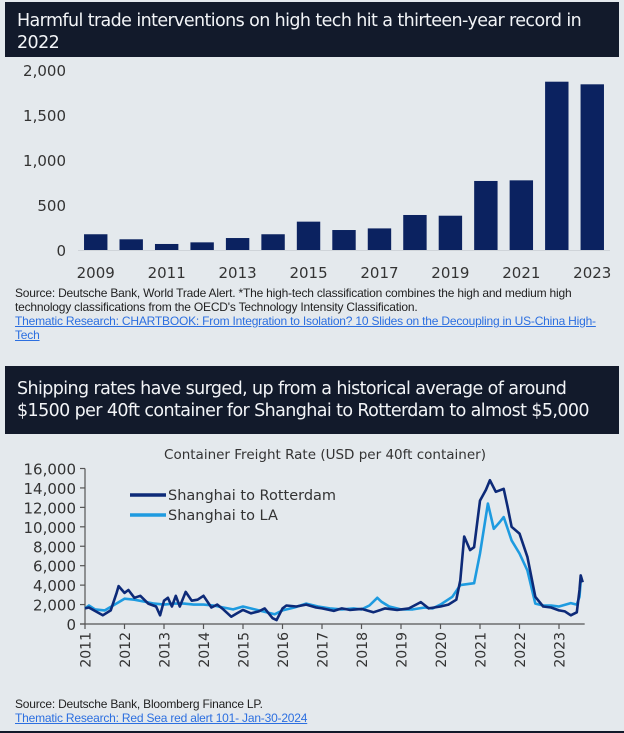 Image resolution: width=624 pixels, height=733 pixels. Describe the element at coordinates (205, 650) in the screenshot. I see `line-x-tick-label: 2014` at that location.